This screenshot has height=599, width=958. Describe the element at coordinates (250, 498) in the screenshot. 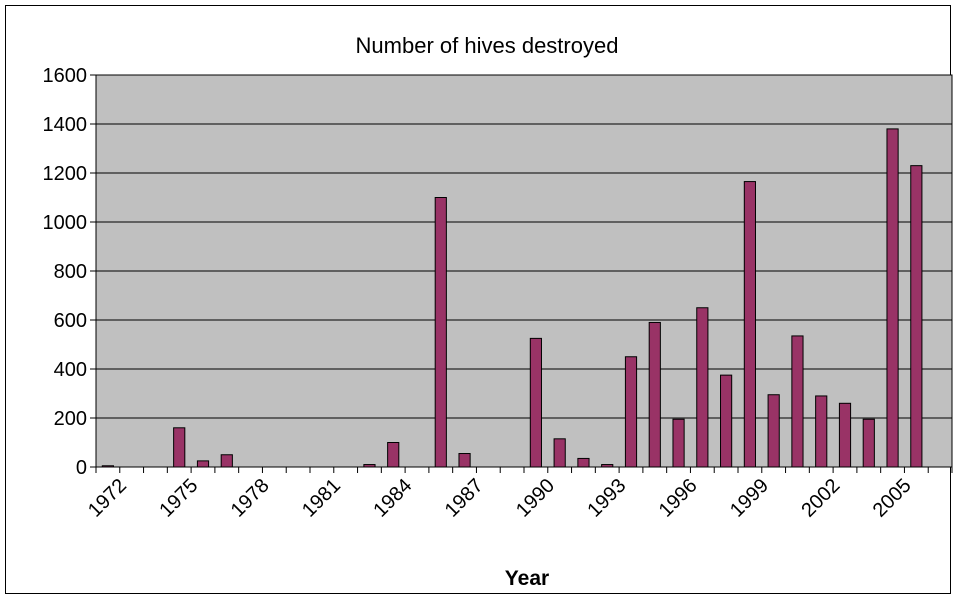

I see `x-tick-label: 1978` at that location.